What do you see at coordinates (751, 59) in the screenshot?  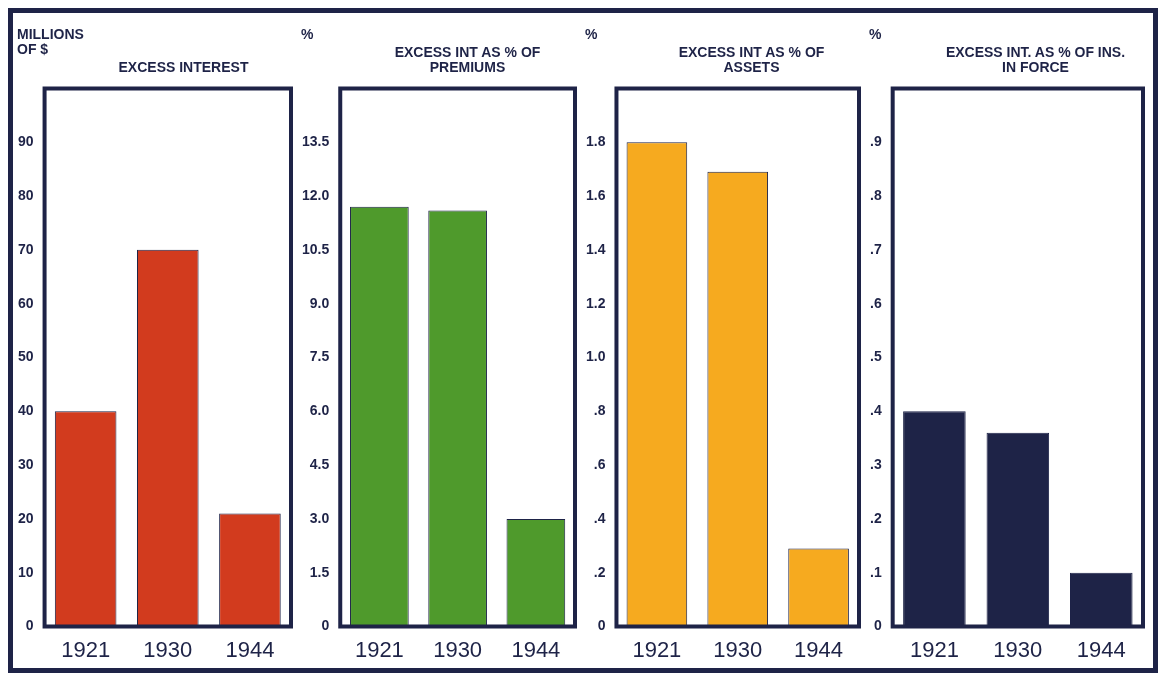 I see `chart-title: EXCESS INT AS % OF ASSETS` at bounding box center [751, 59].